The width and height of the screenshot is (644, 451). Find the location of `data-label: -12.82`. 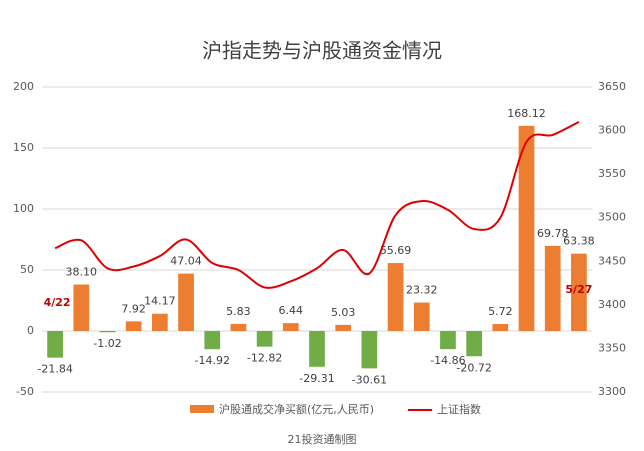

data-label: -12.82 is located at coordinates (264, 358).